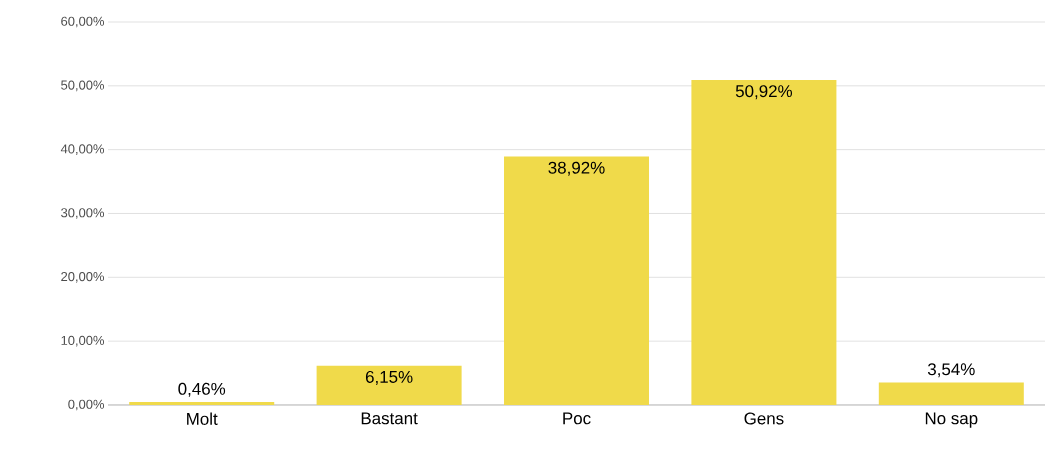 This screenshot has height=459, width=1051. I want to click on y-tick-label: 20,00%, so click(83, 277).